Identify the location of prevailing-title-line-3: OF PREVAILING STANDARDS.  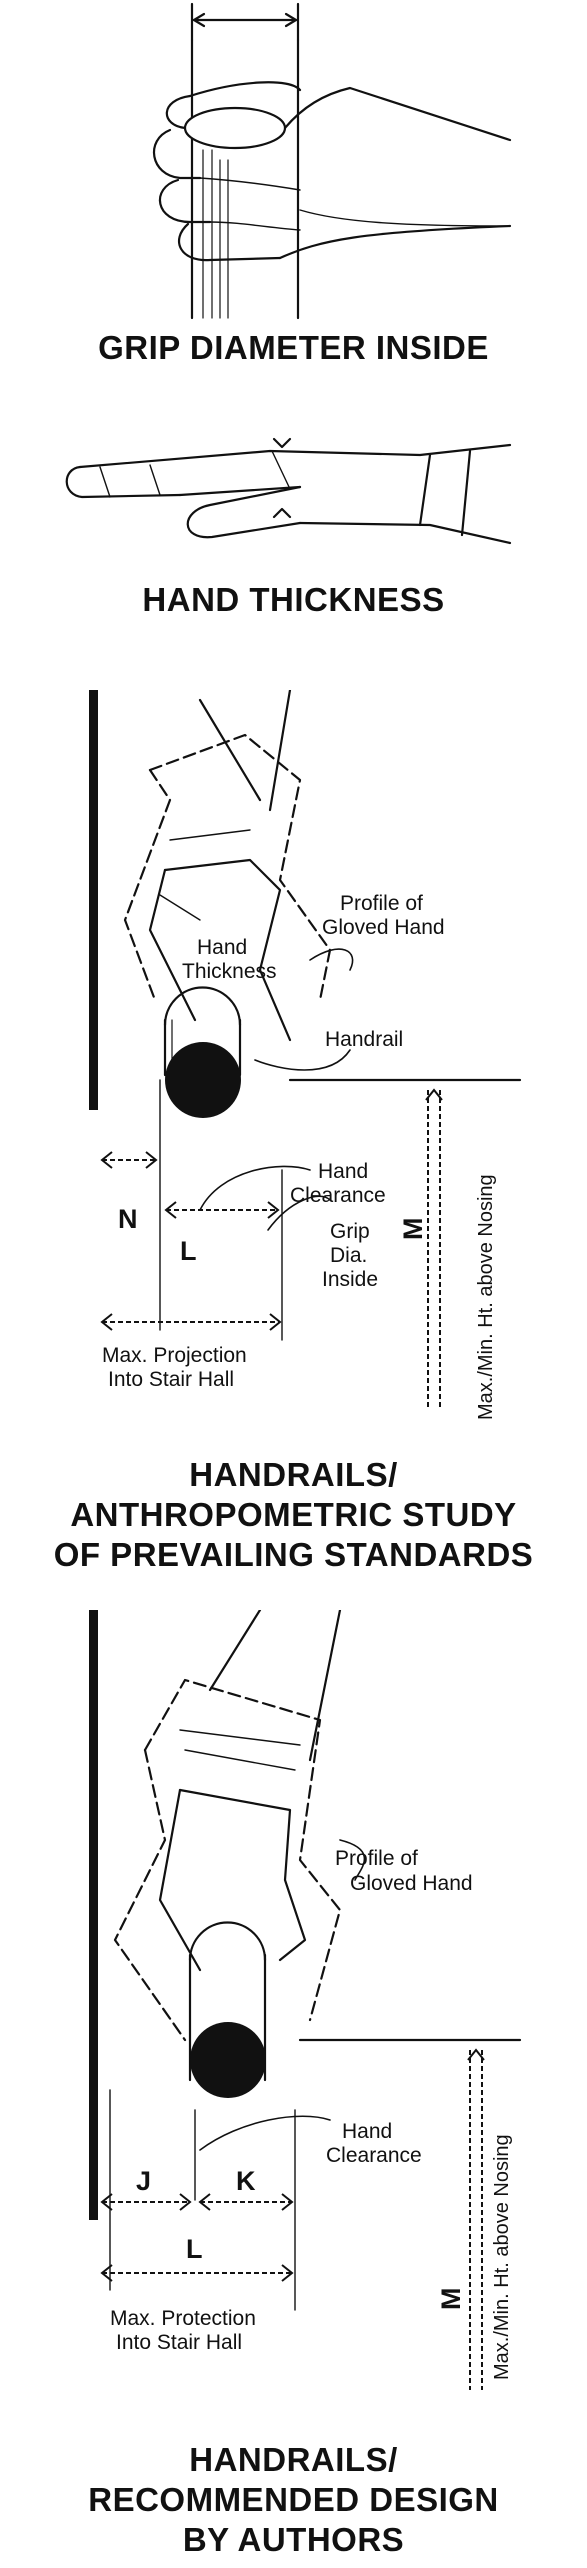
(293, 1554).